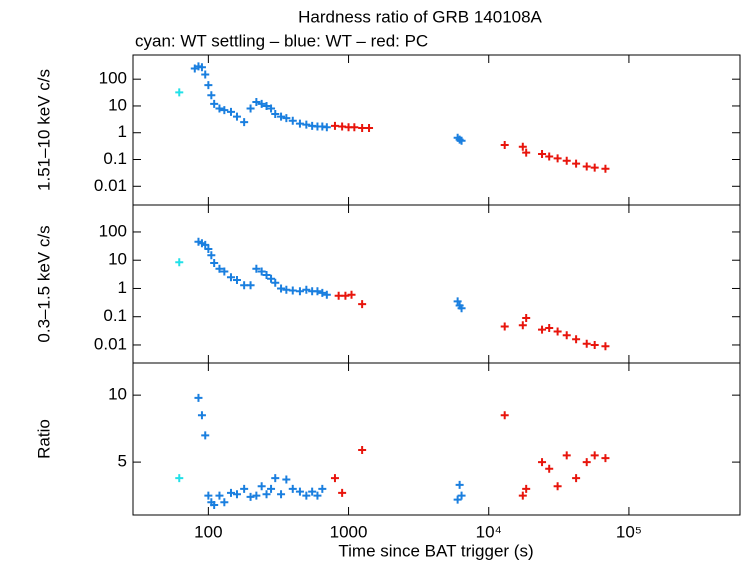  What do you see at coordinates (122, 461) in the screenshot?
I see `y-tick-label: 5` at bounding box center [122, 461].